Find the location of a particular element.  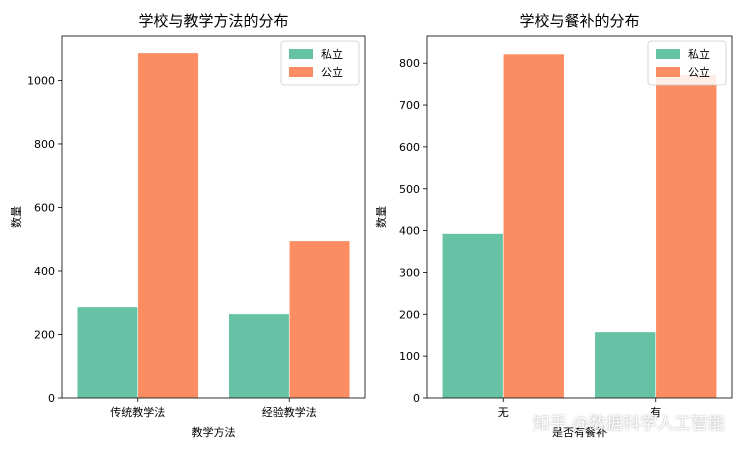

x-tick-label: 有 is located at coordinates (655, 412).